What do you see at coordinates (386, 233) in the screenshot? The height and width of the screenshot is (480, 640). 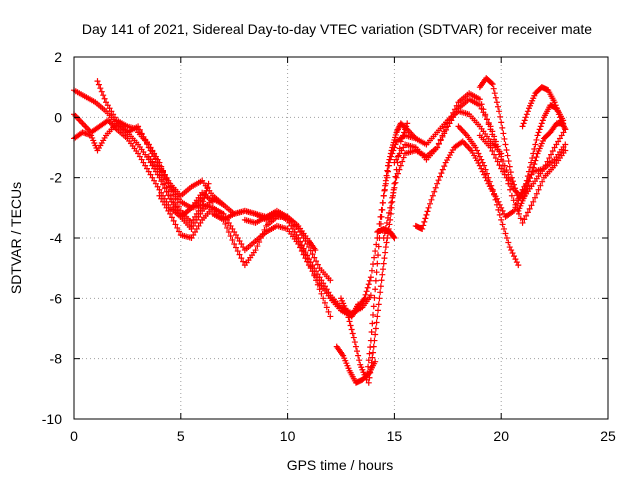 I see `data-series` at bounding box center [386, 233].